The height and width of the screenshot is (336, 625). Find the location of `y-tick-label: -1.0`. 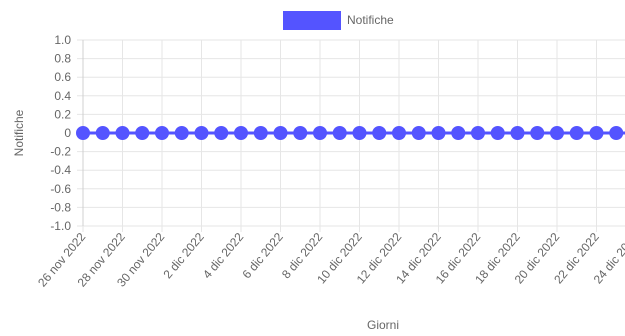

y-tick-label: -1.0 is located at coordinates (60, 226).